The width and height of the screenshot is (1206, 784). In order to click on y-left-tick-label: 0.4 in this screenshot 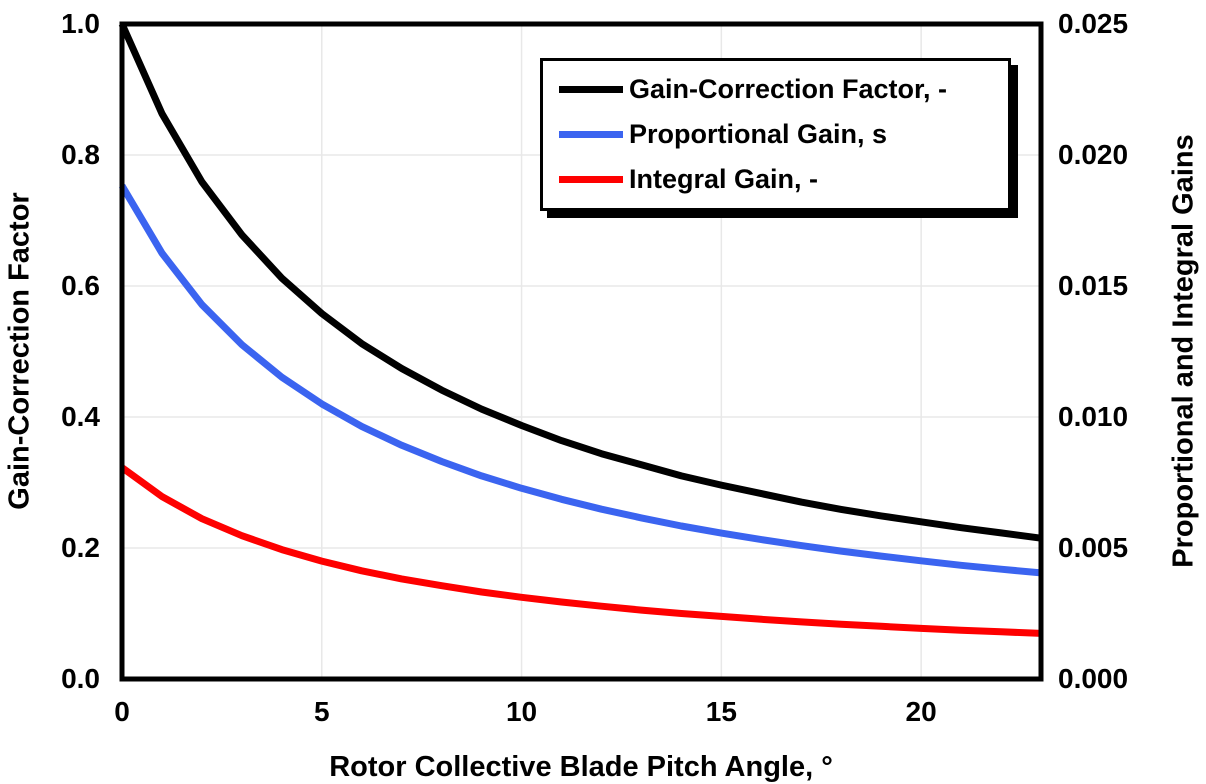, I will do `click(80, 416)`.